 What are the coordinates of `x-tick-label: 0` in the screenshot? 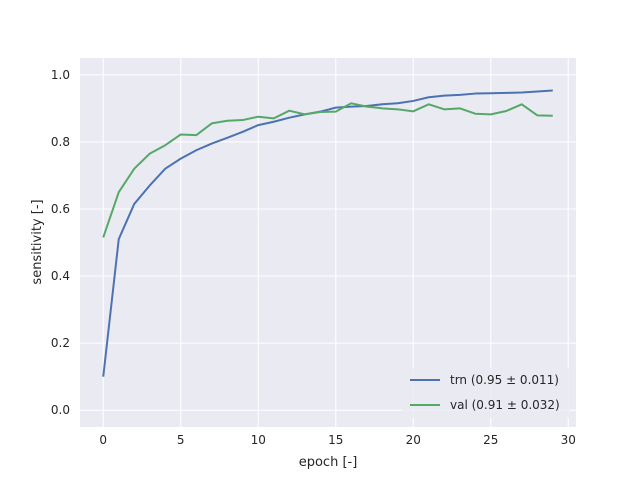 It's located at (103, 440).